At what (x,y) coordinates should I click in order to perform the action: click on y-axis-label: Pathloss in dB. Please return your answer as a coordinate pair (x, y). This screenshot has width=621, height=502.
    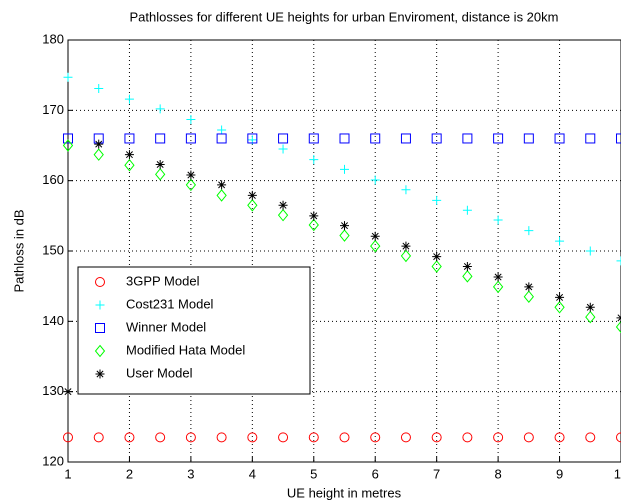
    Looking at the image, I should click on (18, 250).